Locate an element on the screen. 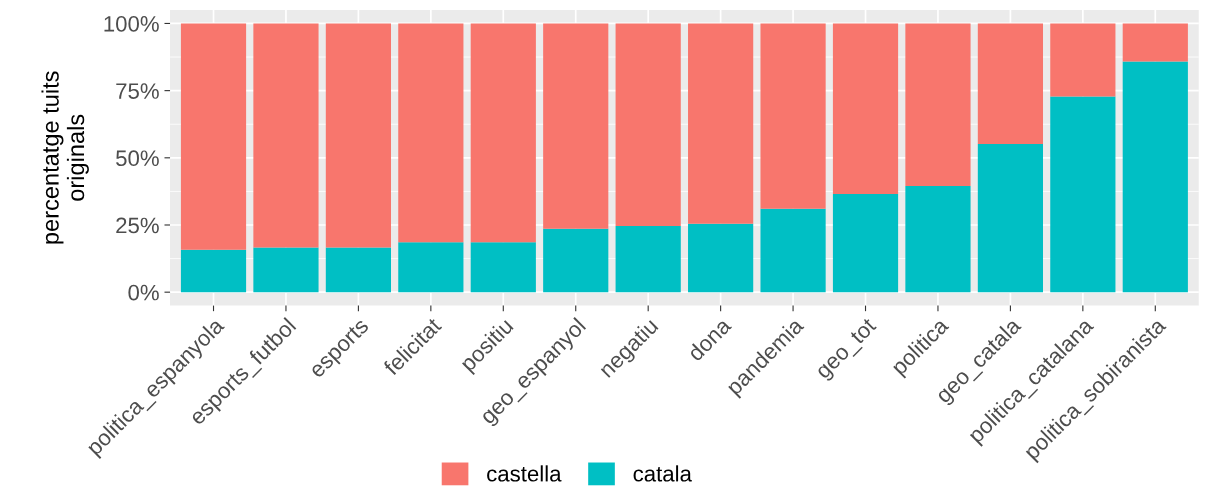 This screenshot has width=1206, height=501. y-tick-label: 75% is located at coordinates (137, 91).